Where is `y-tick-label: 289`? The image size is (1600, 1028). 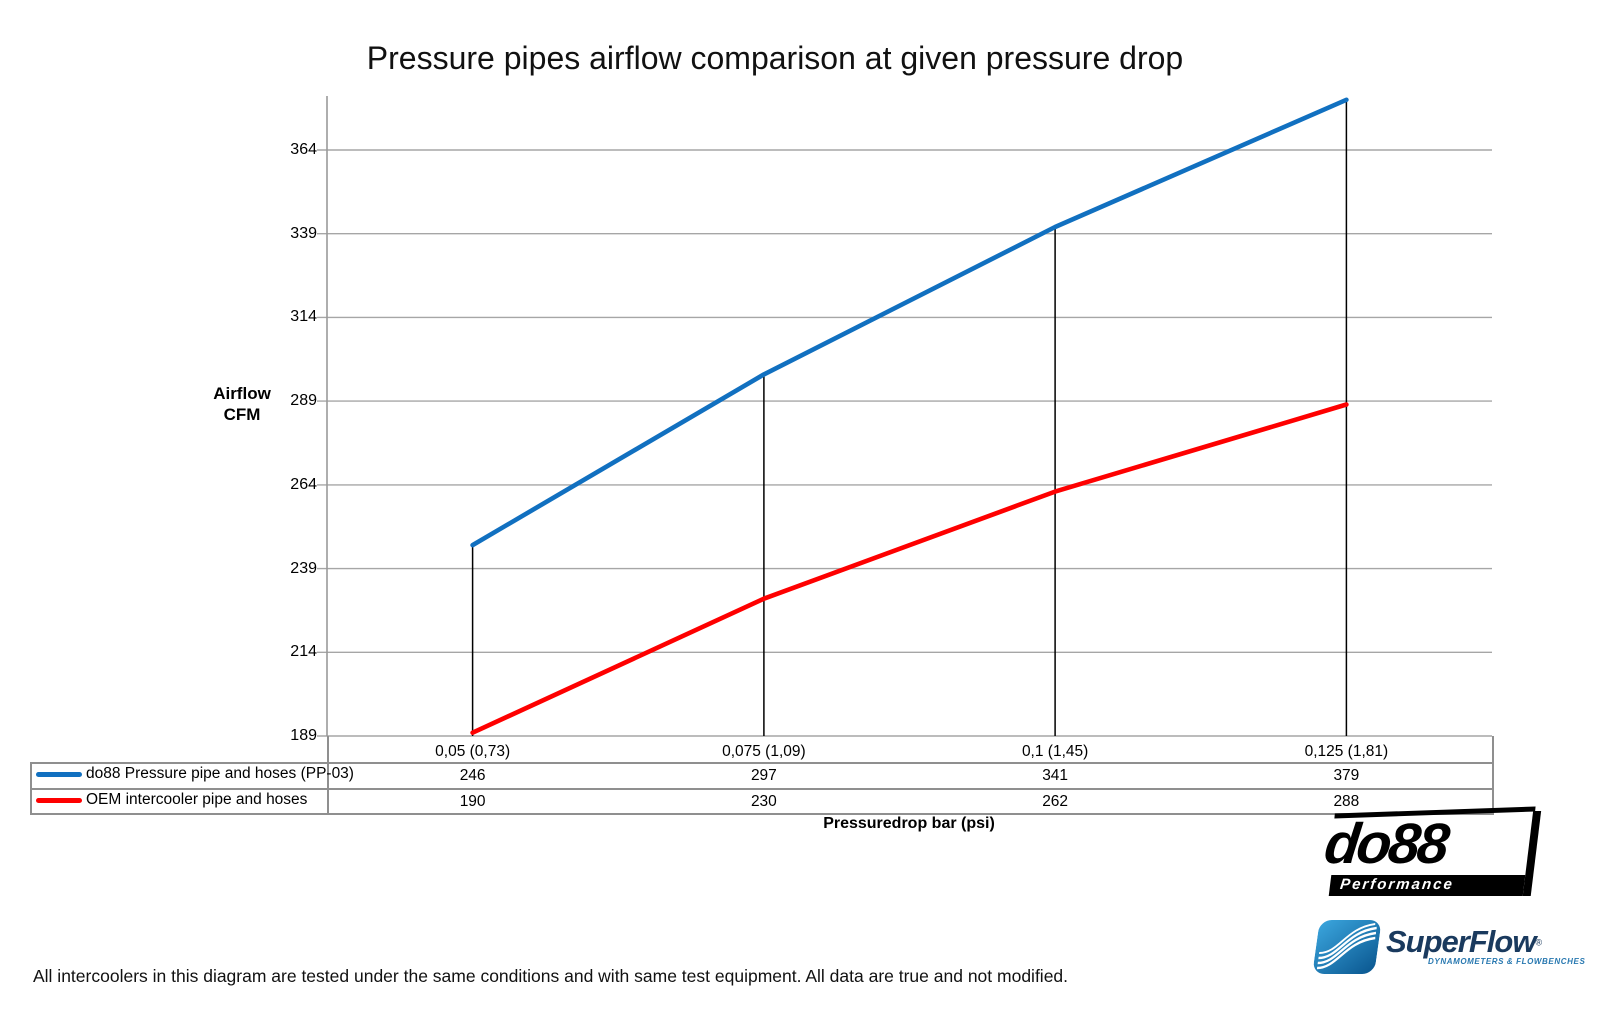
y-tick-label: 289 is located at coordinates (303, 401).